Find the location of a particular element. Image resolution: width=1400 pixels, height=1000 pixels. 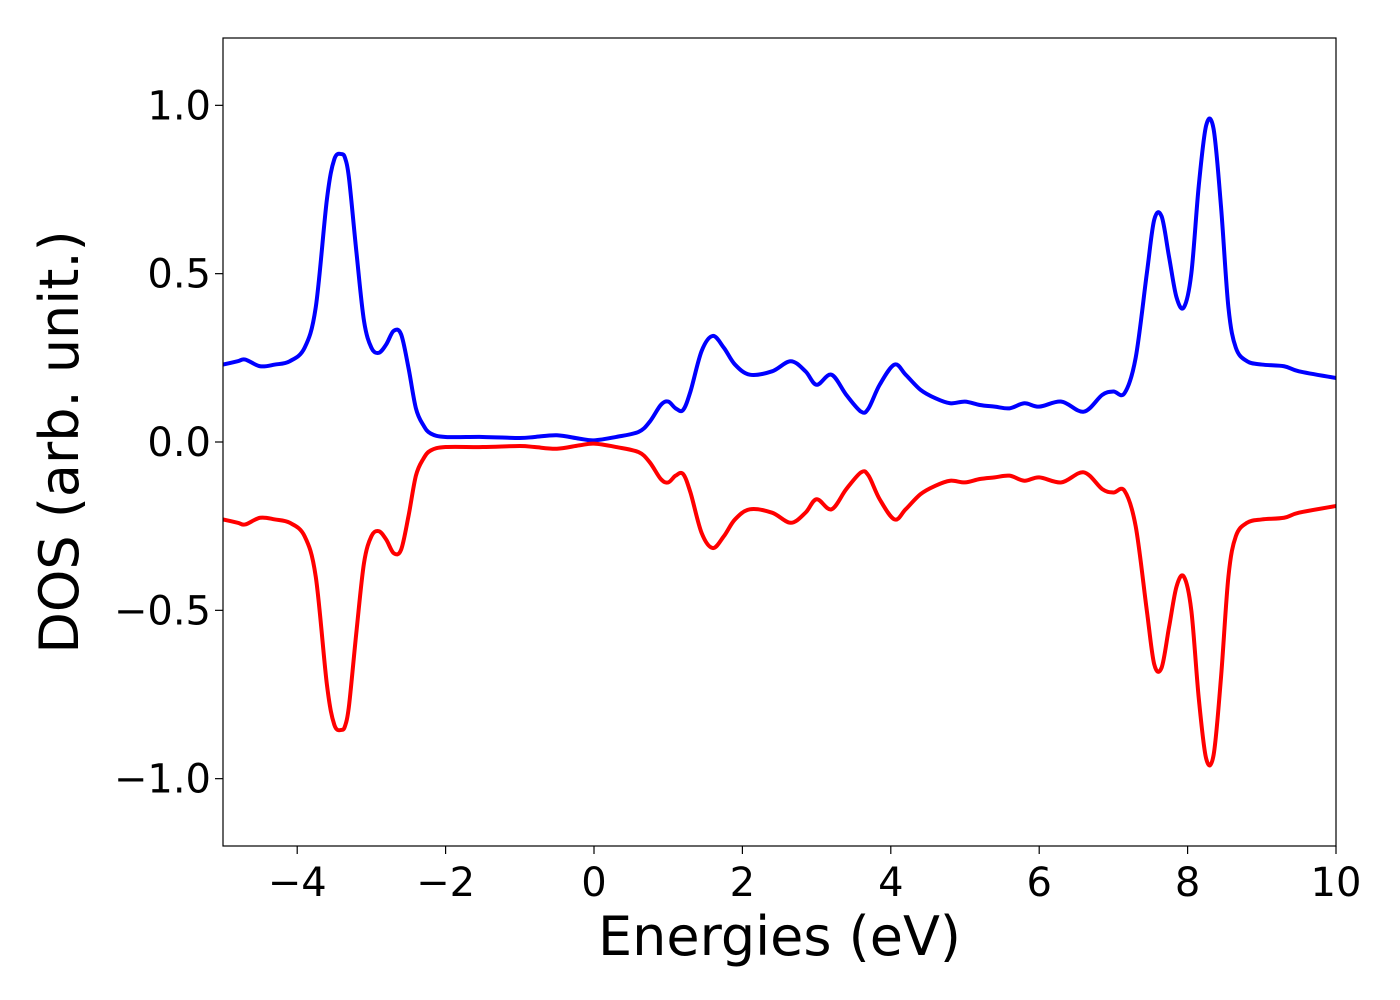

y-tick-label: −1.0 is located at coordinates (162, 780).